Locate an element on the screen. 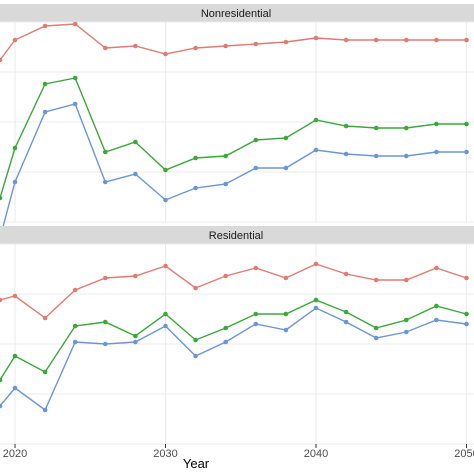 The image size is (474, 474). strip-background-top is located at coordinates (237, 13).